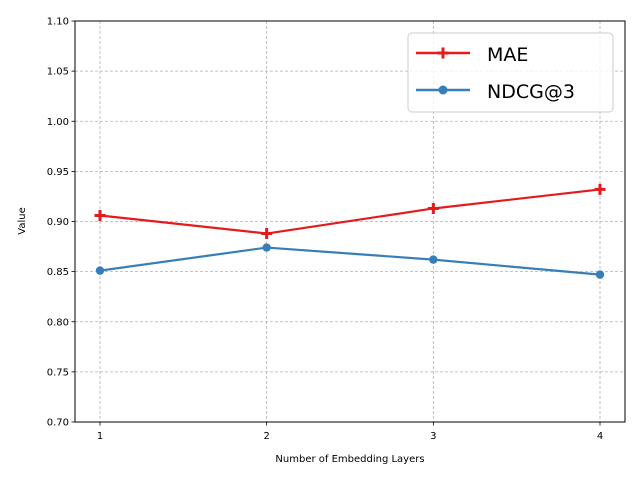  I want to click on y-tick-label: 0.90, so click(58, 222).